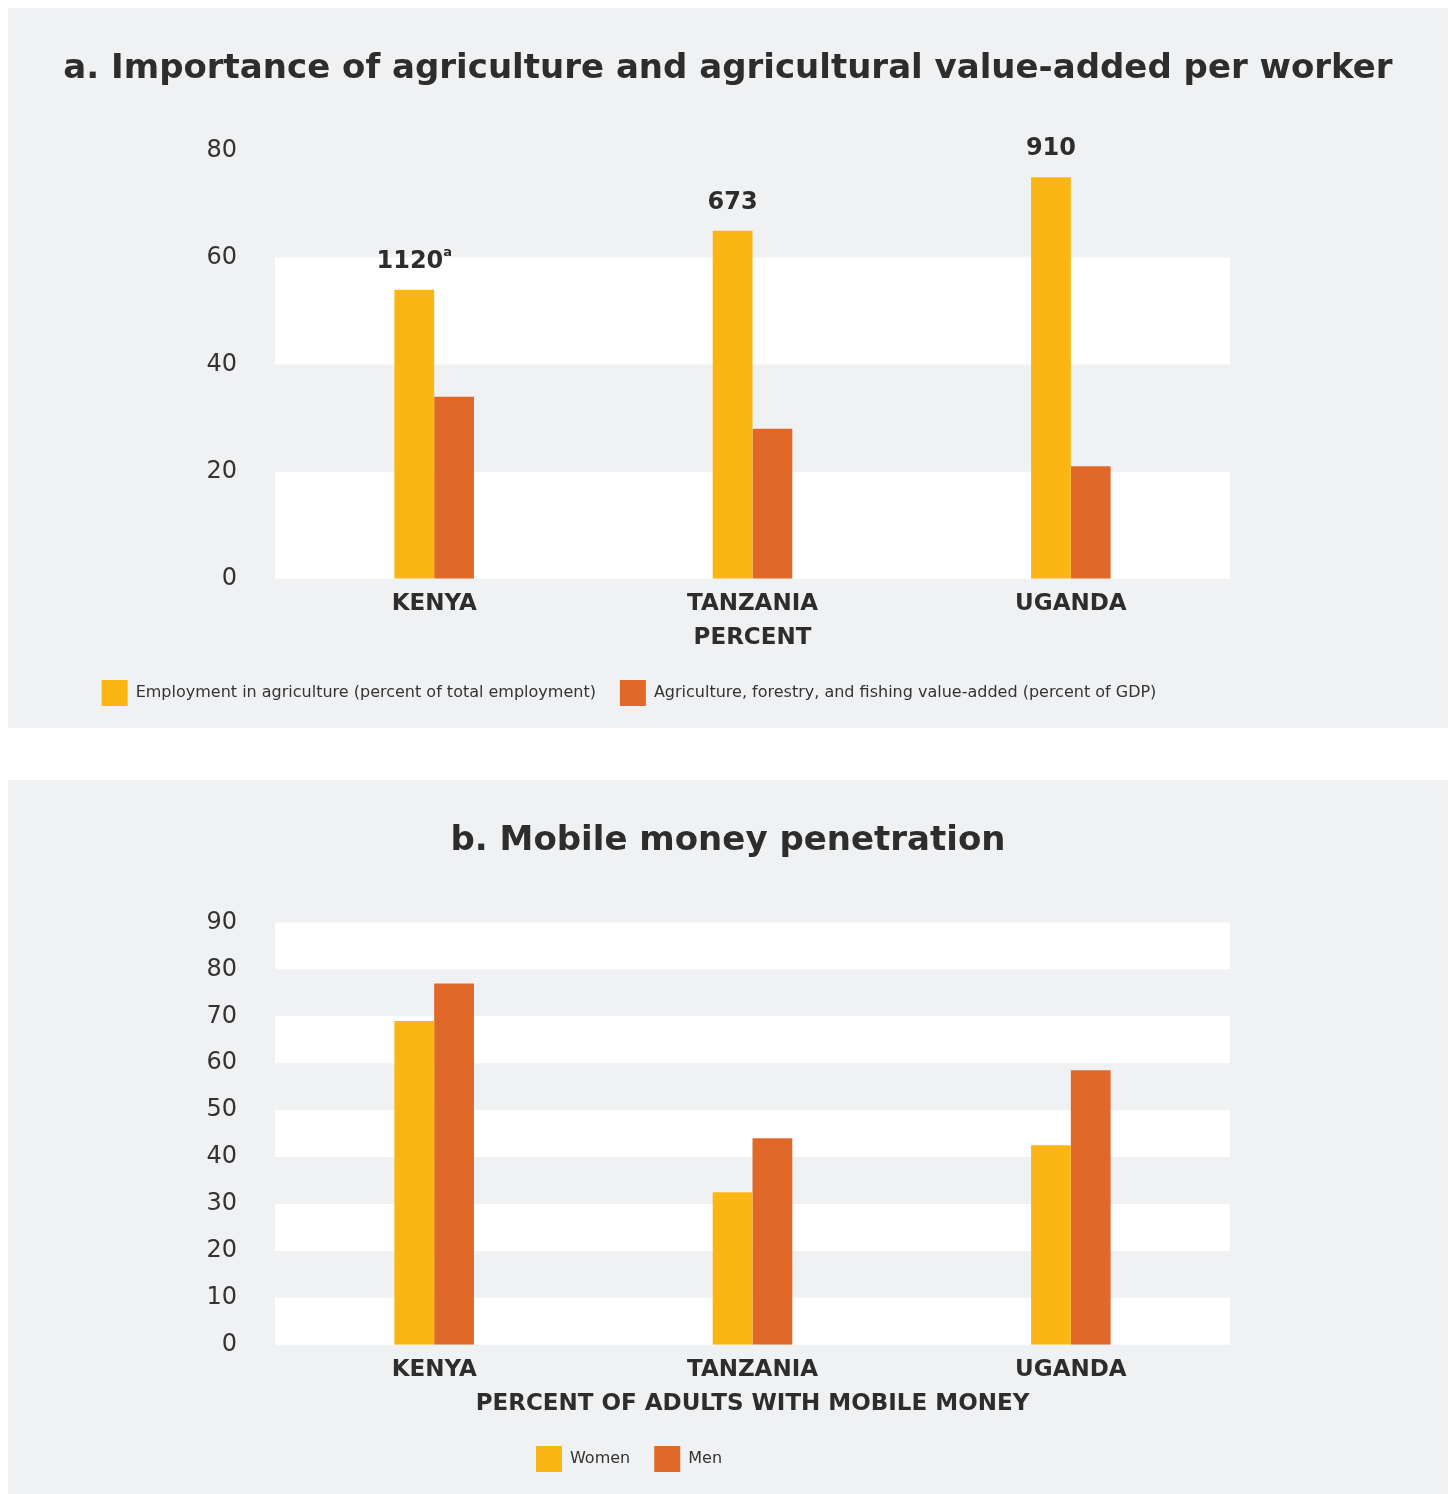 This screenshot has height=1494, width=1452. I want to click on y-tick-label: 70, so click(221, 1014).